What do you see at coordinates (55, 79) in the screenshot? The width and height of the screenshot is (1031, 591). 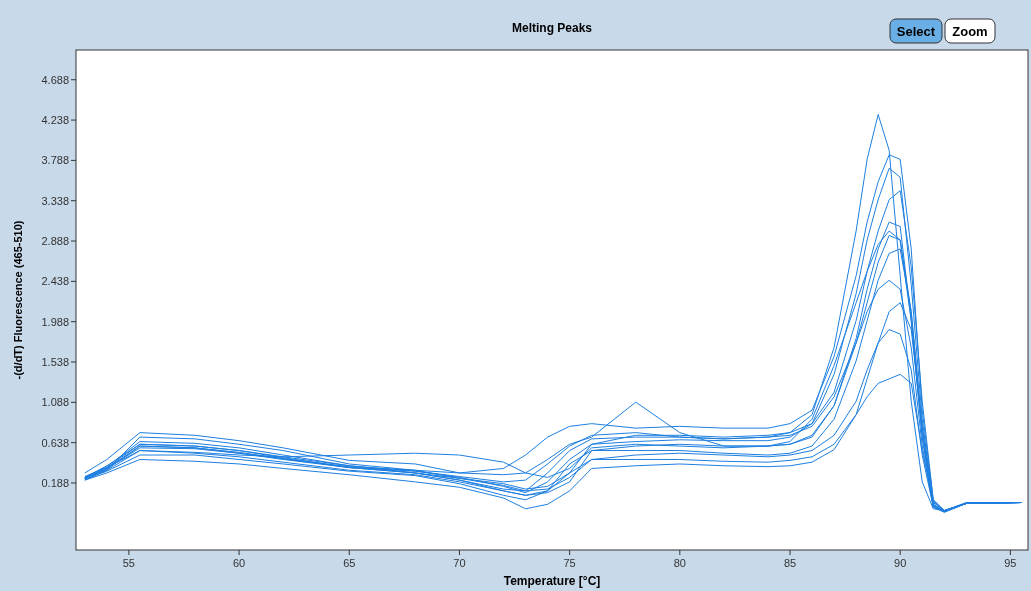 I see `y-tick-label: 4.688` at bounding box center [55, 79].